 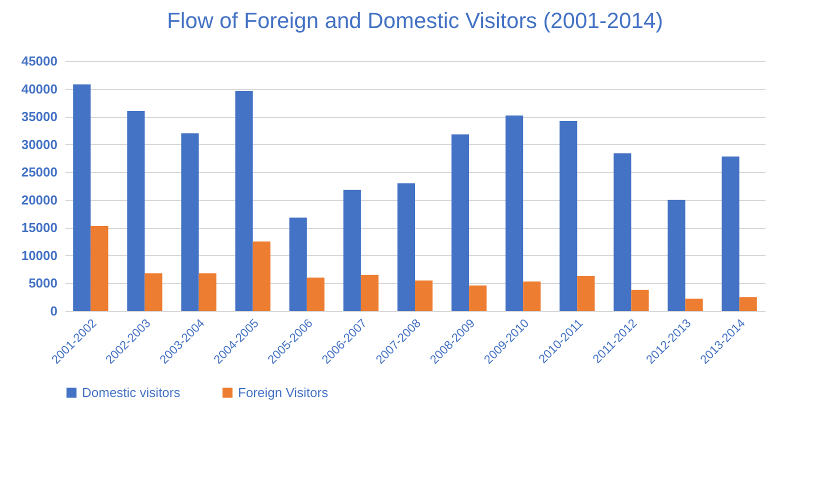 What do you see at coordinates (131, 392) in the screenshot?
I see `legend-label: Domestic visitors` at bounding box center [131, 392].